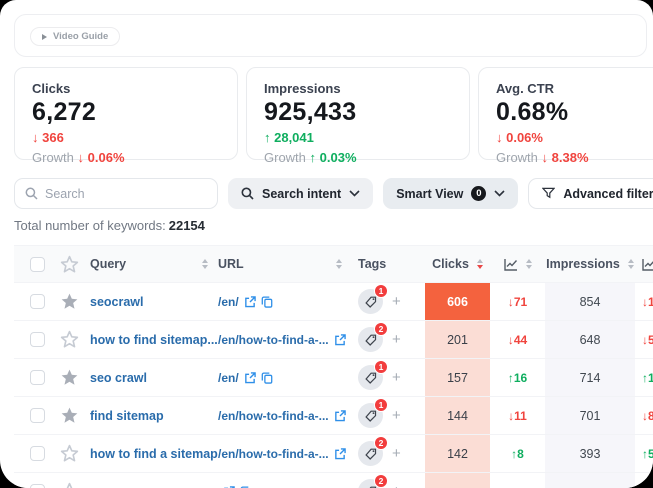  I want to click on chevron-down-icon, so click(499, 193).